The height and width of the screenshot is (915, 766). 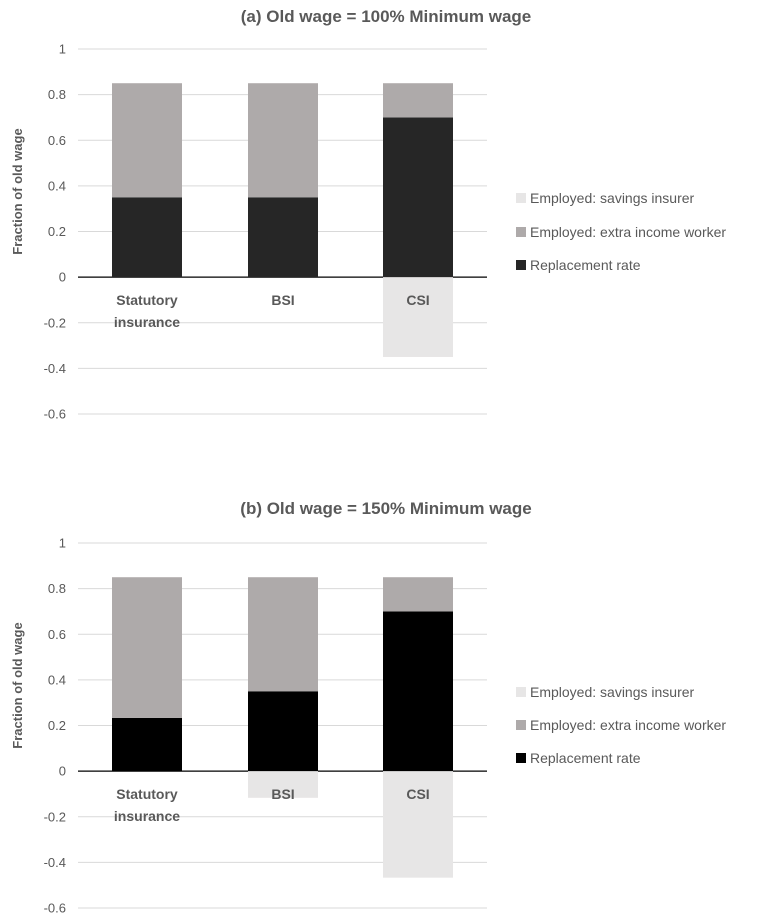 What do you see at coordinates (385, 508) in the screenshot?
I see `chart-title: (b) Old wage = 150% Minimum wage` at bounding box center [385, 508].